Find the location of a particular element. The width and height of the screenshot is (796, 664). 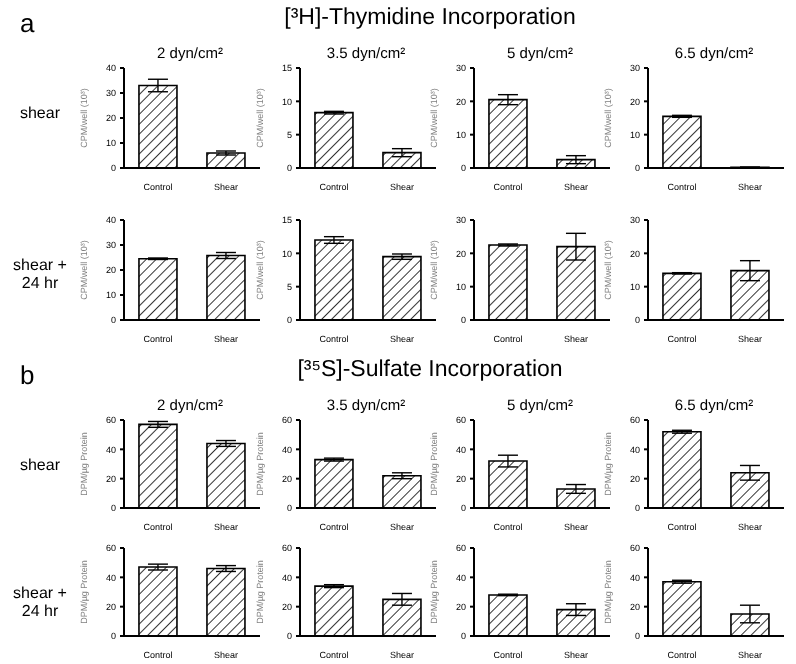

text: b is located at coordinates (27, 375).